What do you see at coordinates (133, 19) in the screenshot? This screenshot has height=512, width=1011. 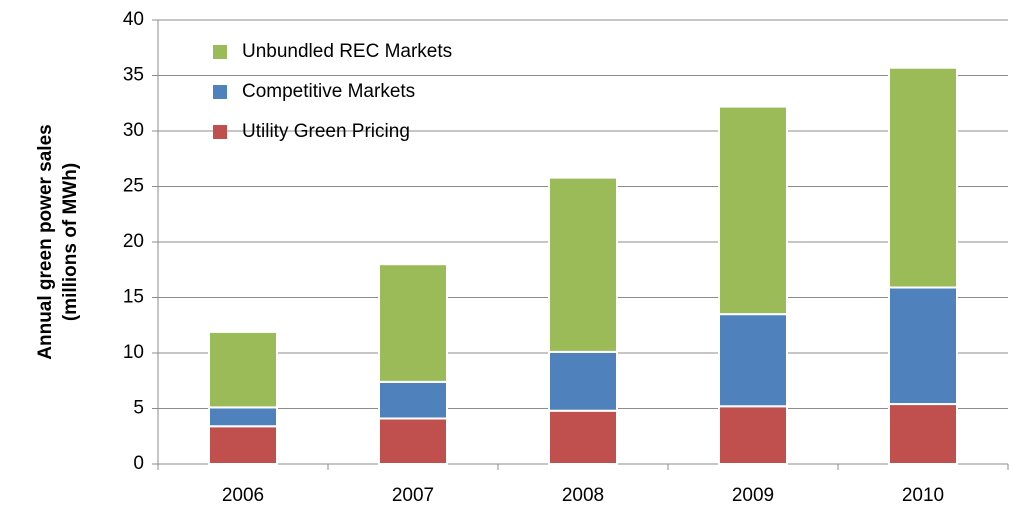 I see `y-tick-label: 40` at bounding box center [133, 19].